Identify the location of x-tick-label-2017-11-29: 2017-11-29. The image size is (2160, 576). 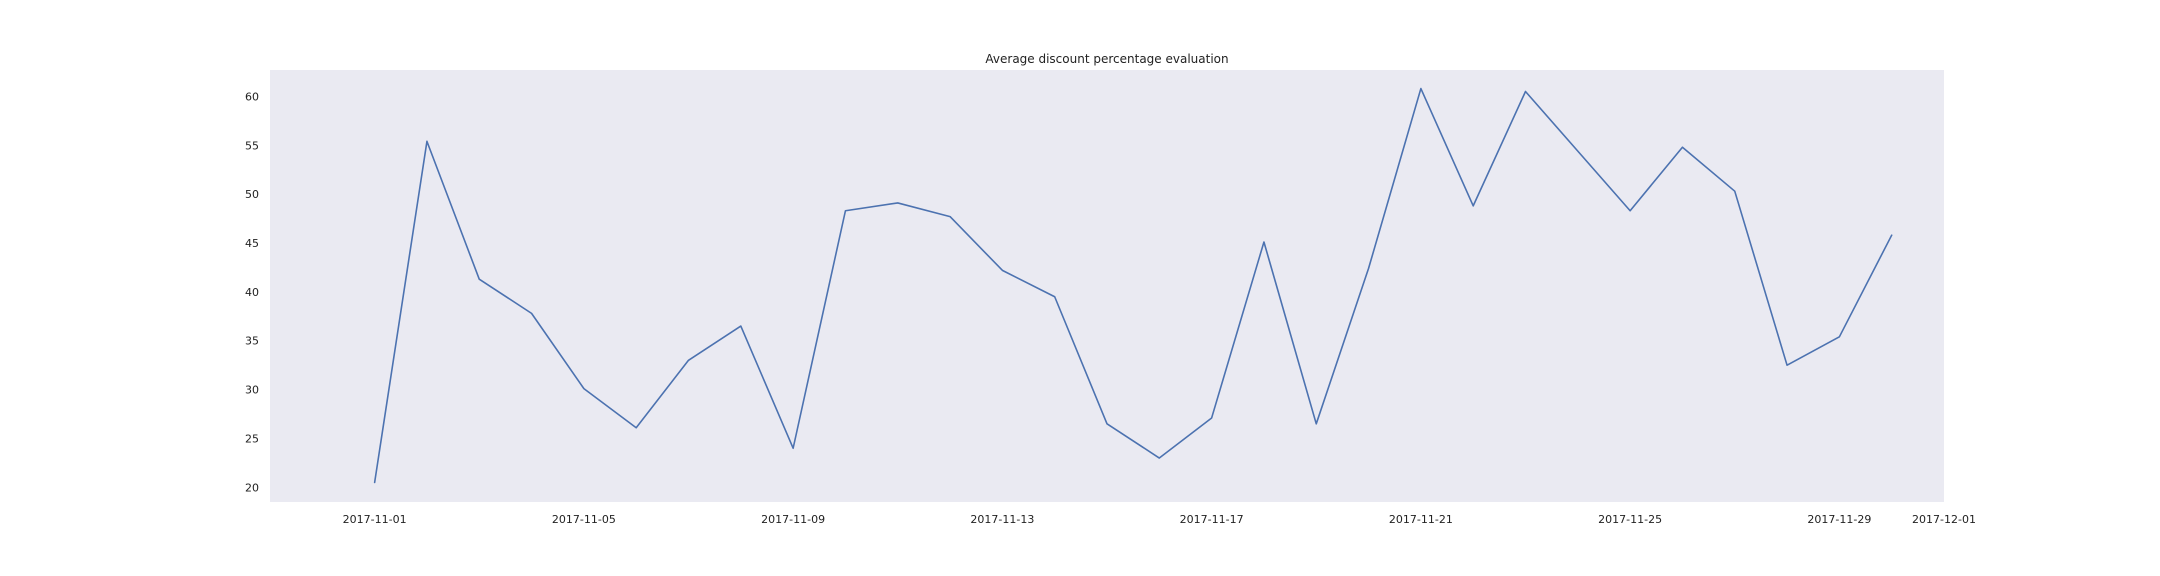
(1839, 519).